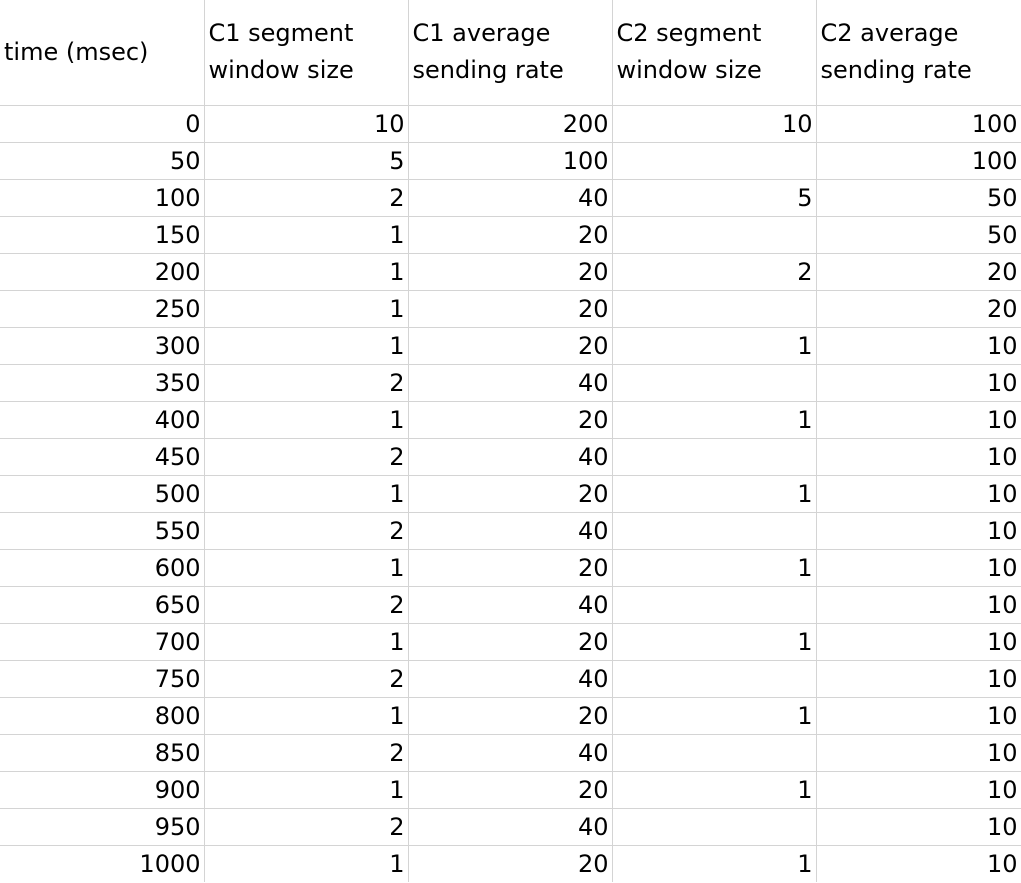  I want to click on cell-time: 500, so click(102, 494).